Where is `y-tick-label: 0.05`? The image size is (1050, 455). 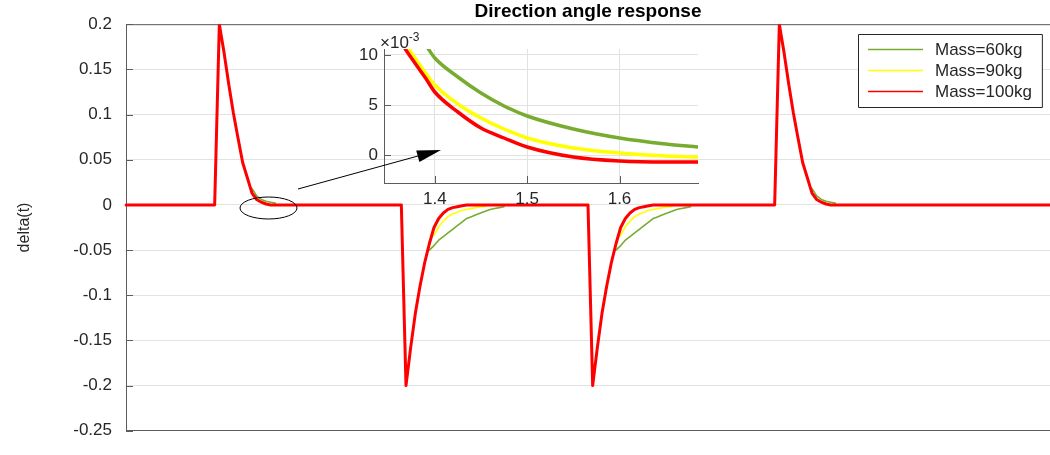
y-tick-label: 0.05 is located at coordinates (95, 159).